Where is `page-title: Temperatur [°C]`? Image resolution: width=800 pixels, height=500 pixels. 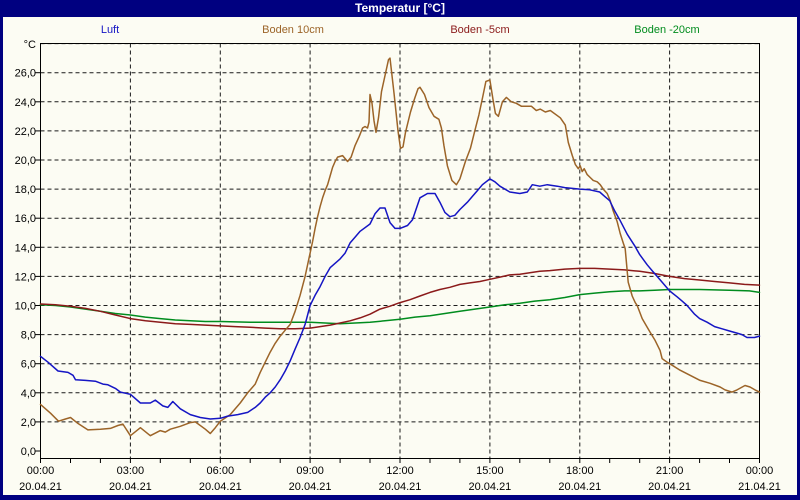 page-title: Temperatur [°C] is located at coordinates (400, 8).